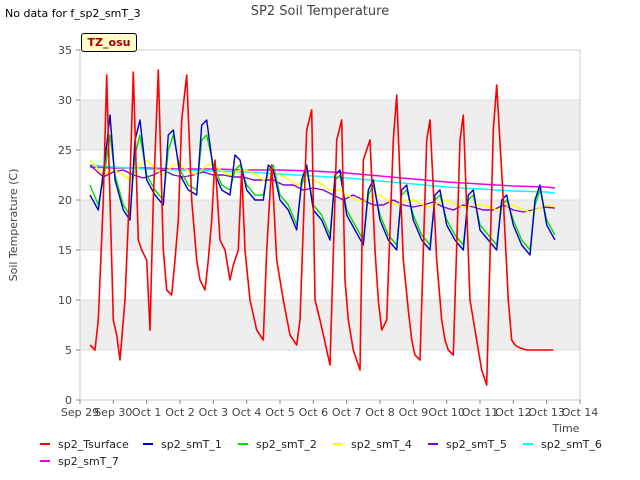  What do you see at coordinates (68, 350) in the screenshot?
I see `y-tick-label: 5` at bounding box center [68, 350].